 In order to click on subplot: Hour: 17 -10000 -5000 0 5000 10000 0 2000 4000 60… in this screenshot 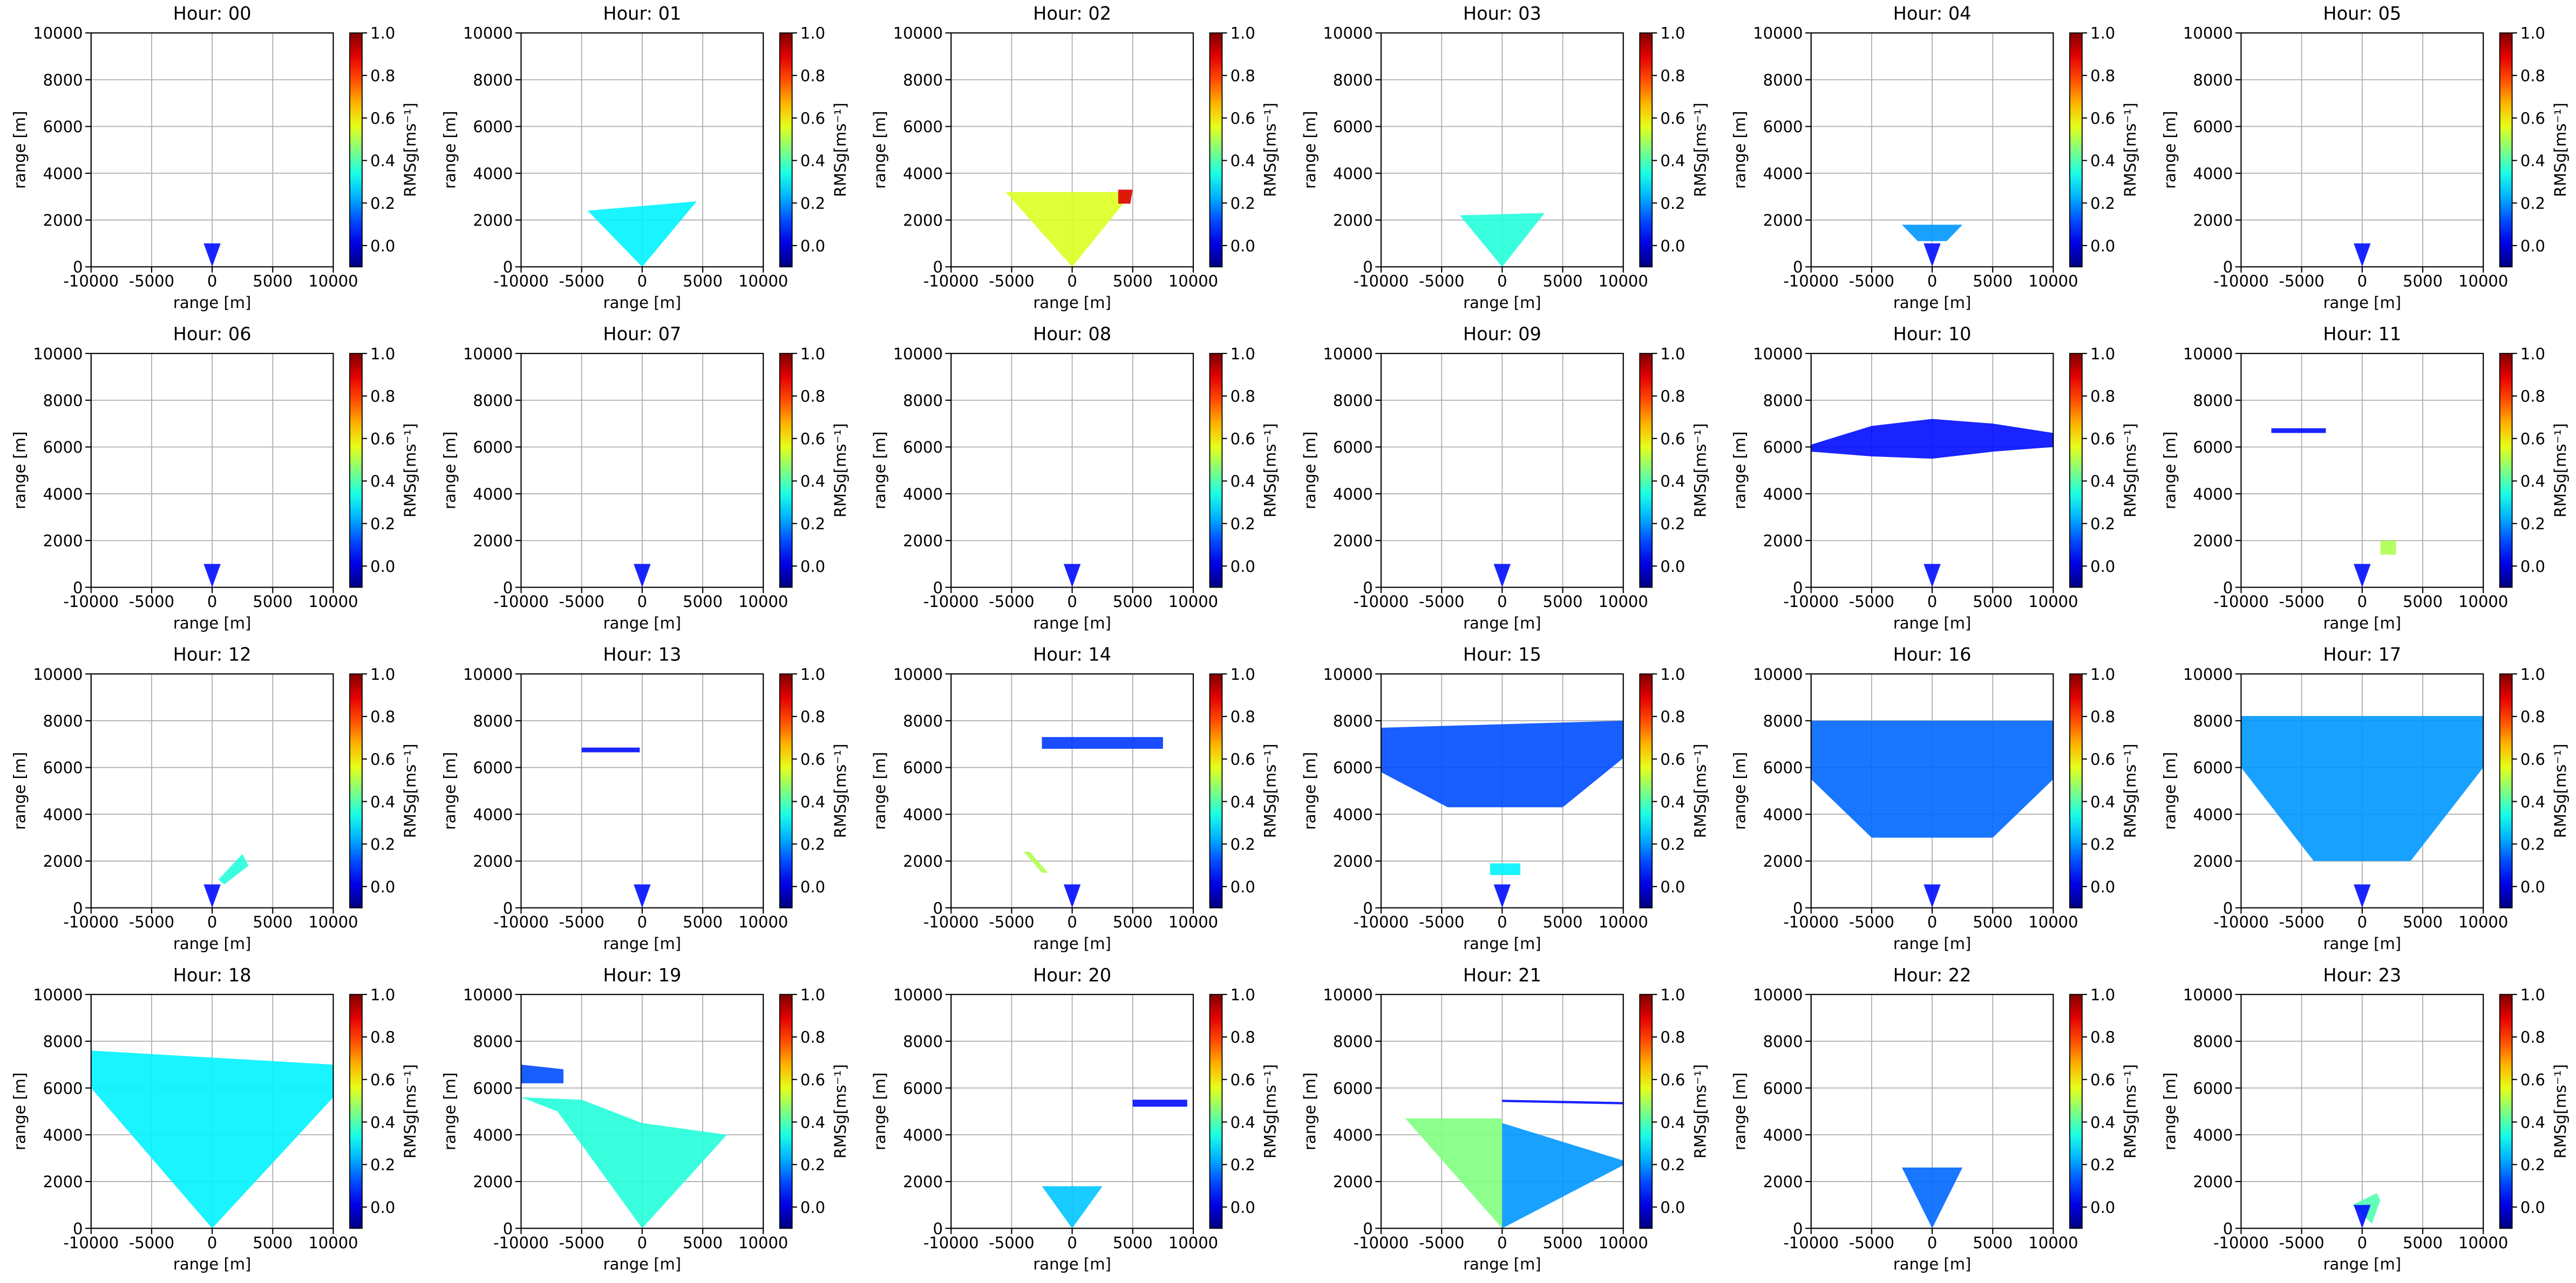, I will do `click(2364, 798)`.